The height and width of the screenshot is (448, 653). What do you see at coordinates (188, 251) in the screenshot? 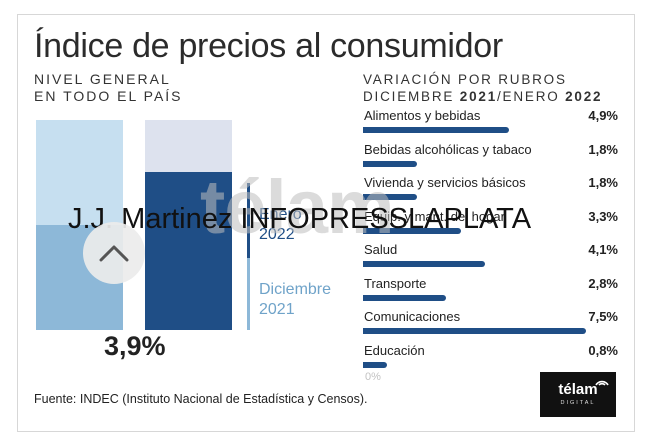
I see `enero-column-lower` at bounding box center [188, 251].